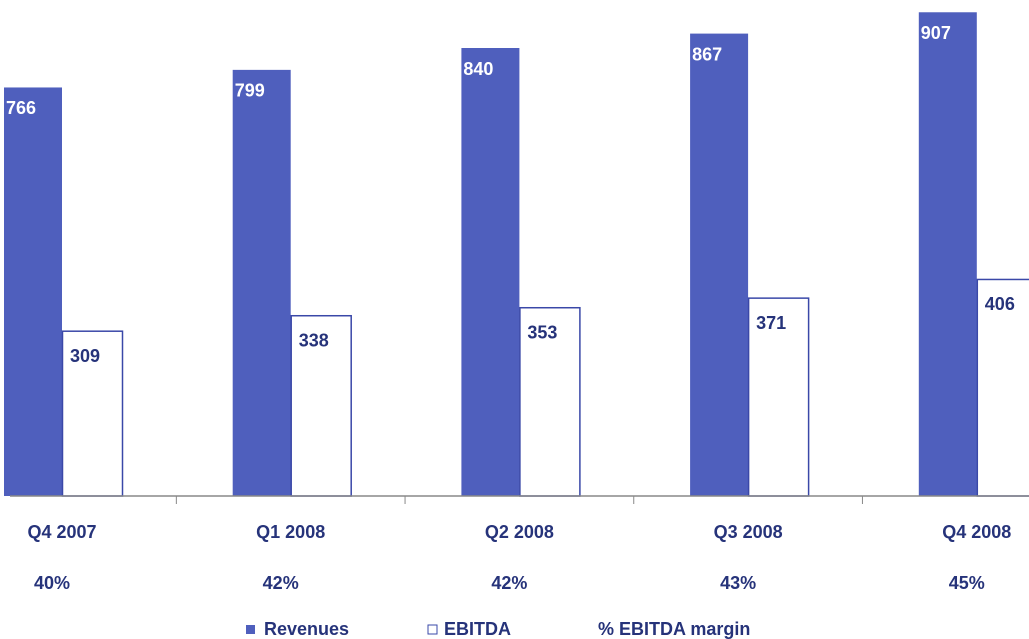 The height and width of the screenshot is (639, 1029). I want to click on legend-label: % EBITDA margin, so click(674, 629).